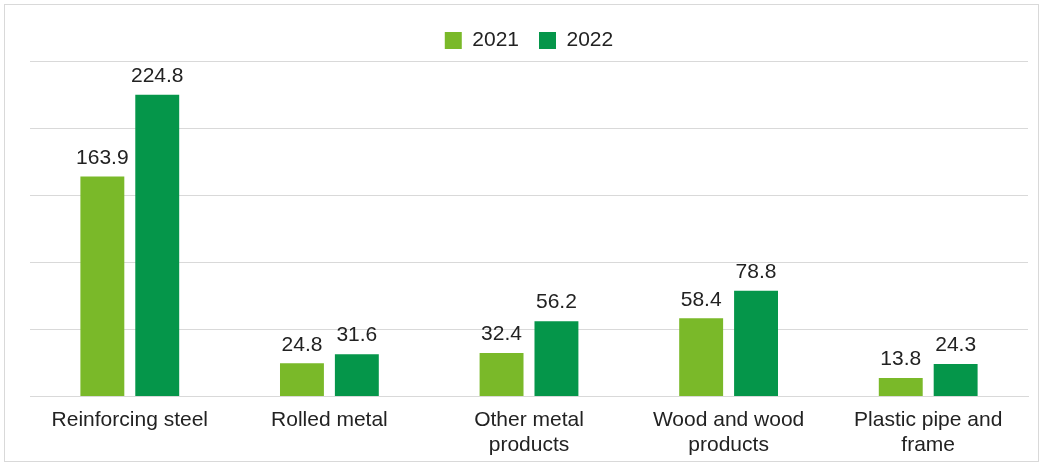  I want to click on x-tick-label: Reinforcing steel, so click(130, 418).